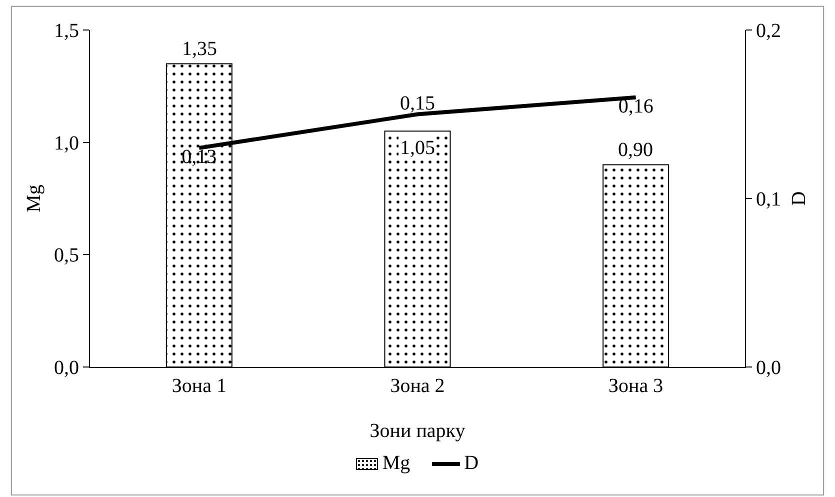  What do you see at coordinates (417, 386) in the screenshot?
I see `x-tick-label: Зона 2` at bounding box center [417, 386].